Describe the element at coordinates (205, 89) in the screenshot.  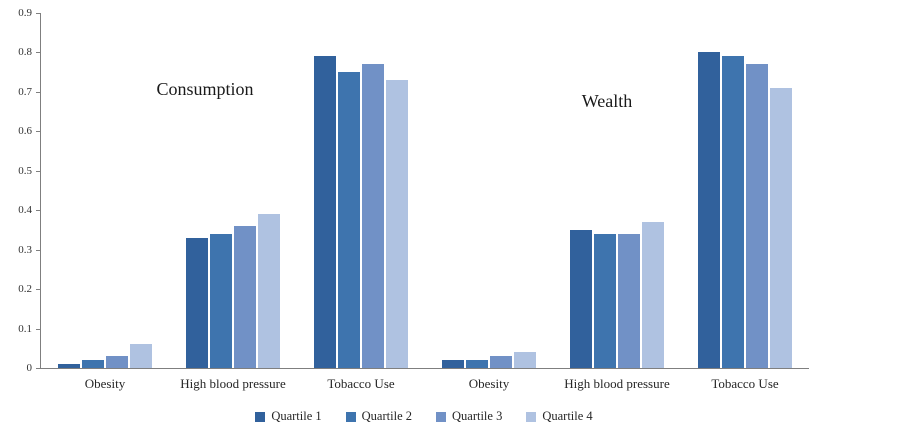
I see `panel-title-consumption: Consumption` at that location.